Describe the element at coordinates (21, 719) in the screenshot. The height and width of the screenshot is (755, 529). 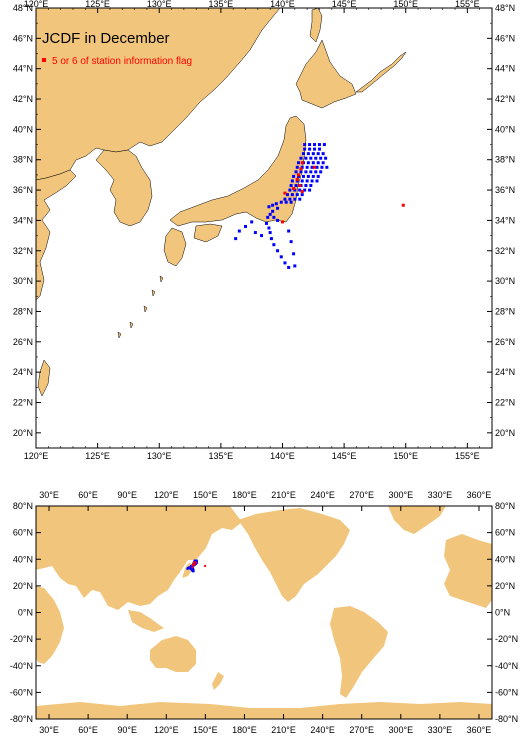
I see `lat-tick-label: -80°N` at that location.